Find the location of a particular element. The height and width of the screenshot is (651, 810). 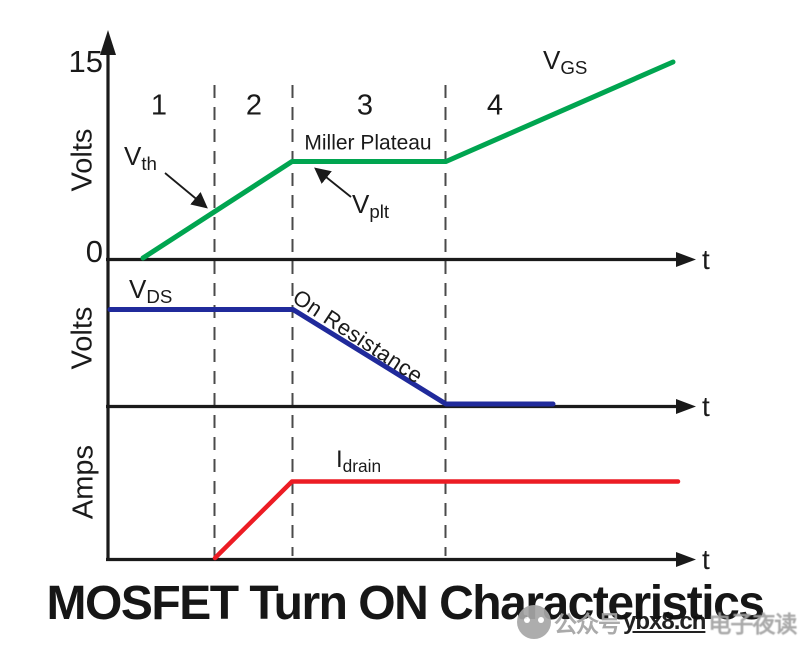

watermark-prefix-text: 公众号 is located at coordinates (587, 624).